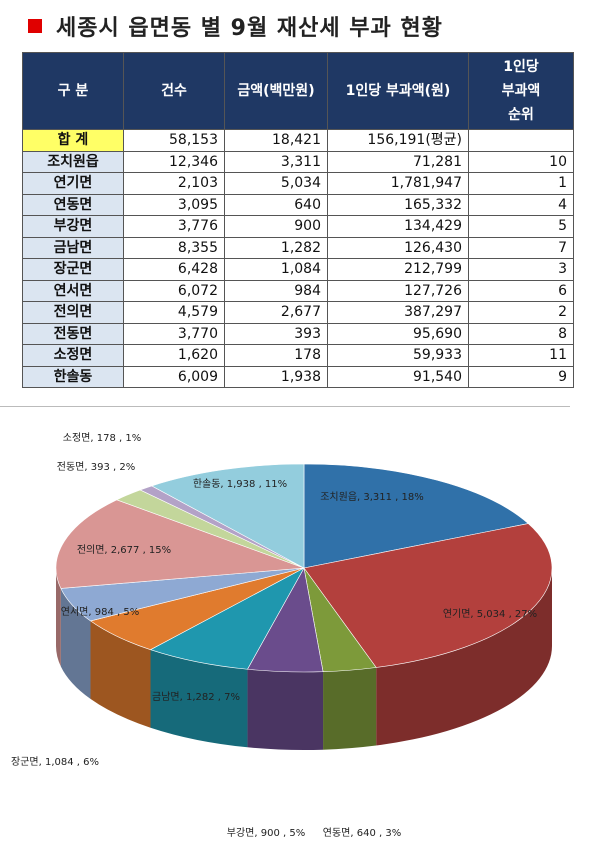 The height and width of the screenshot is (859, 599). I want to click on data-label: 소정면, 178 , 1%, so click(102, 438).